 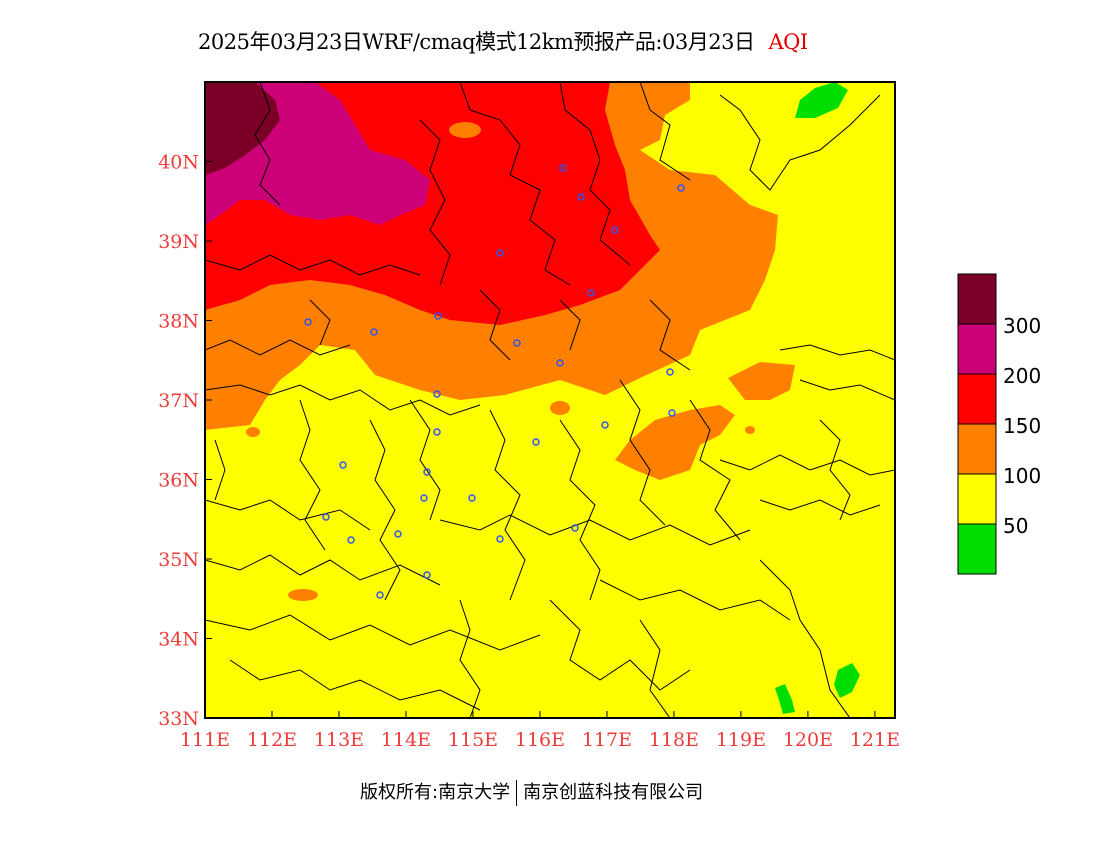 What do you see at coordinates (178, 719) in the screenshot?
I see `lat-tick-label: 33N` at bounding box center [178, 719].